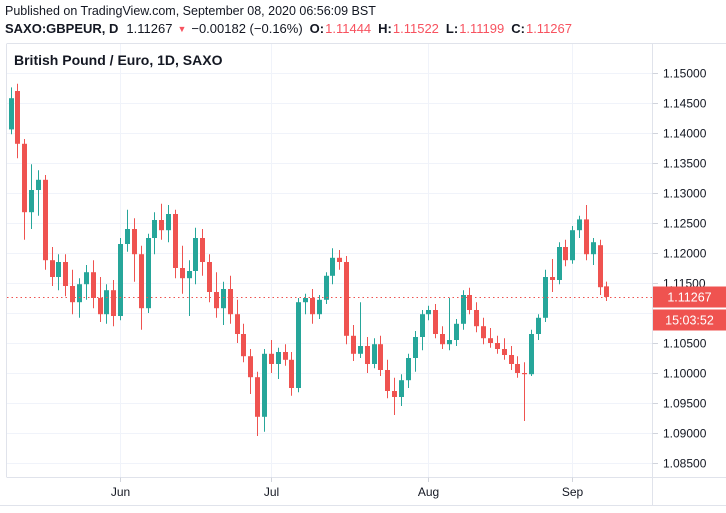 Image resolution: width=726 pixels, height=513 pixels. What do you see at coordinates (149, 28) in the screenshot?
I see `last-price: 1.11267` at bounding box center [149, 28].